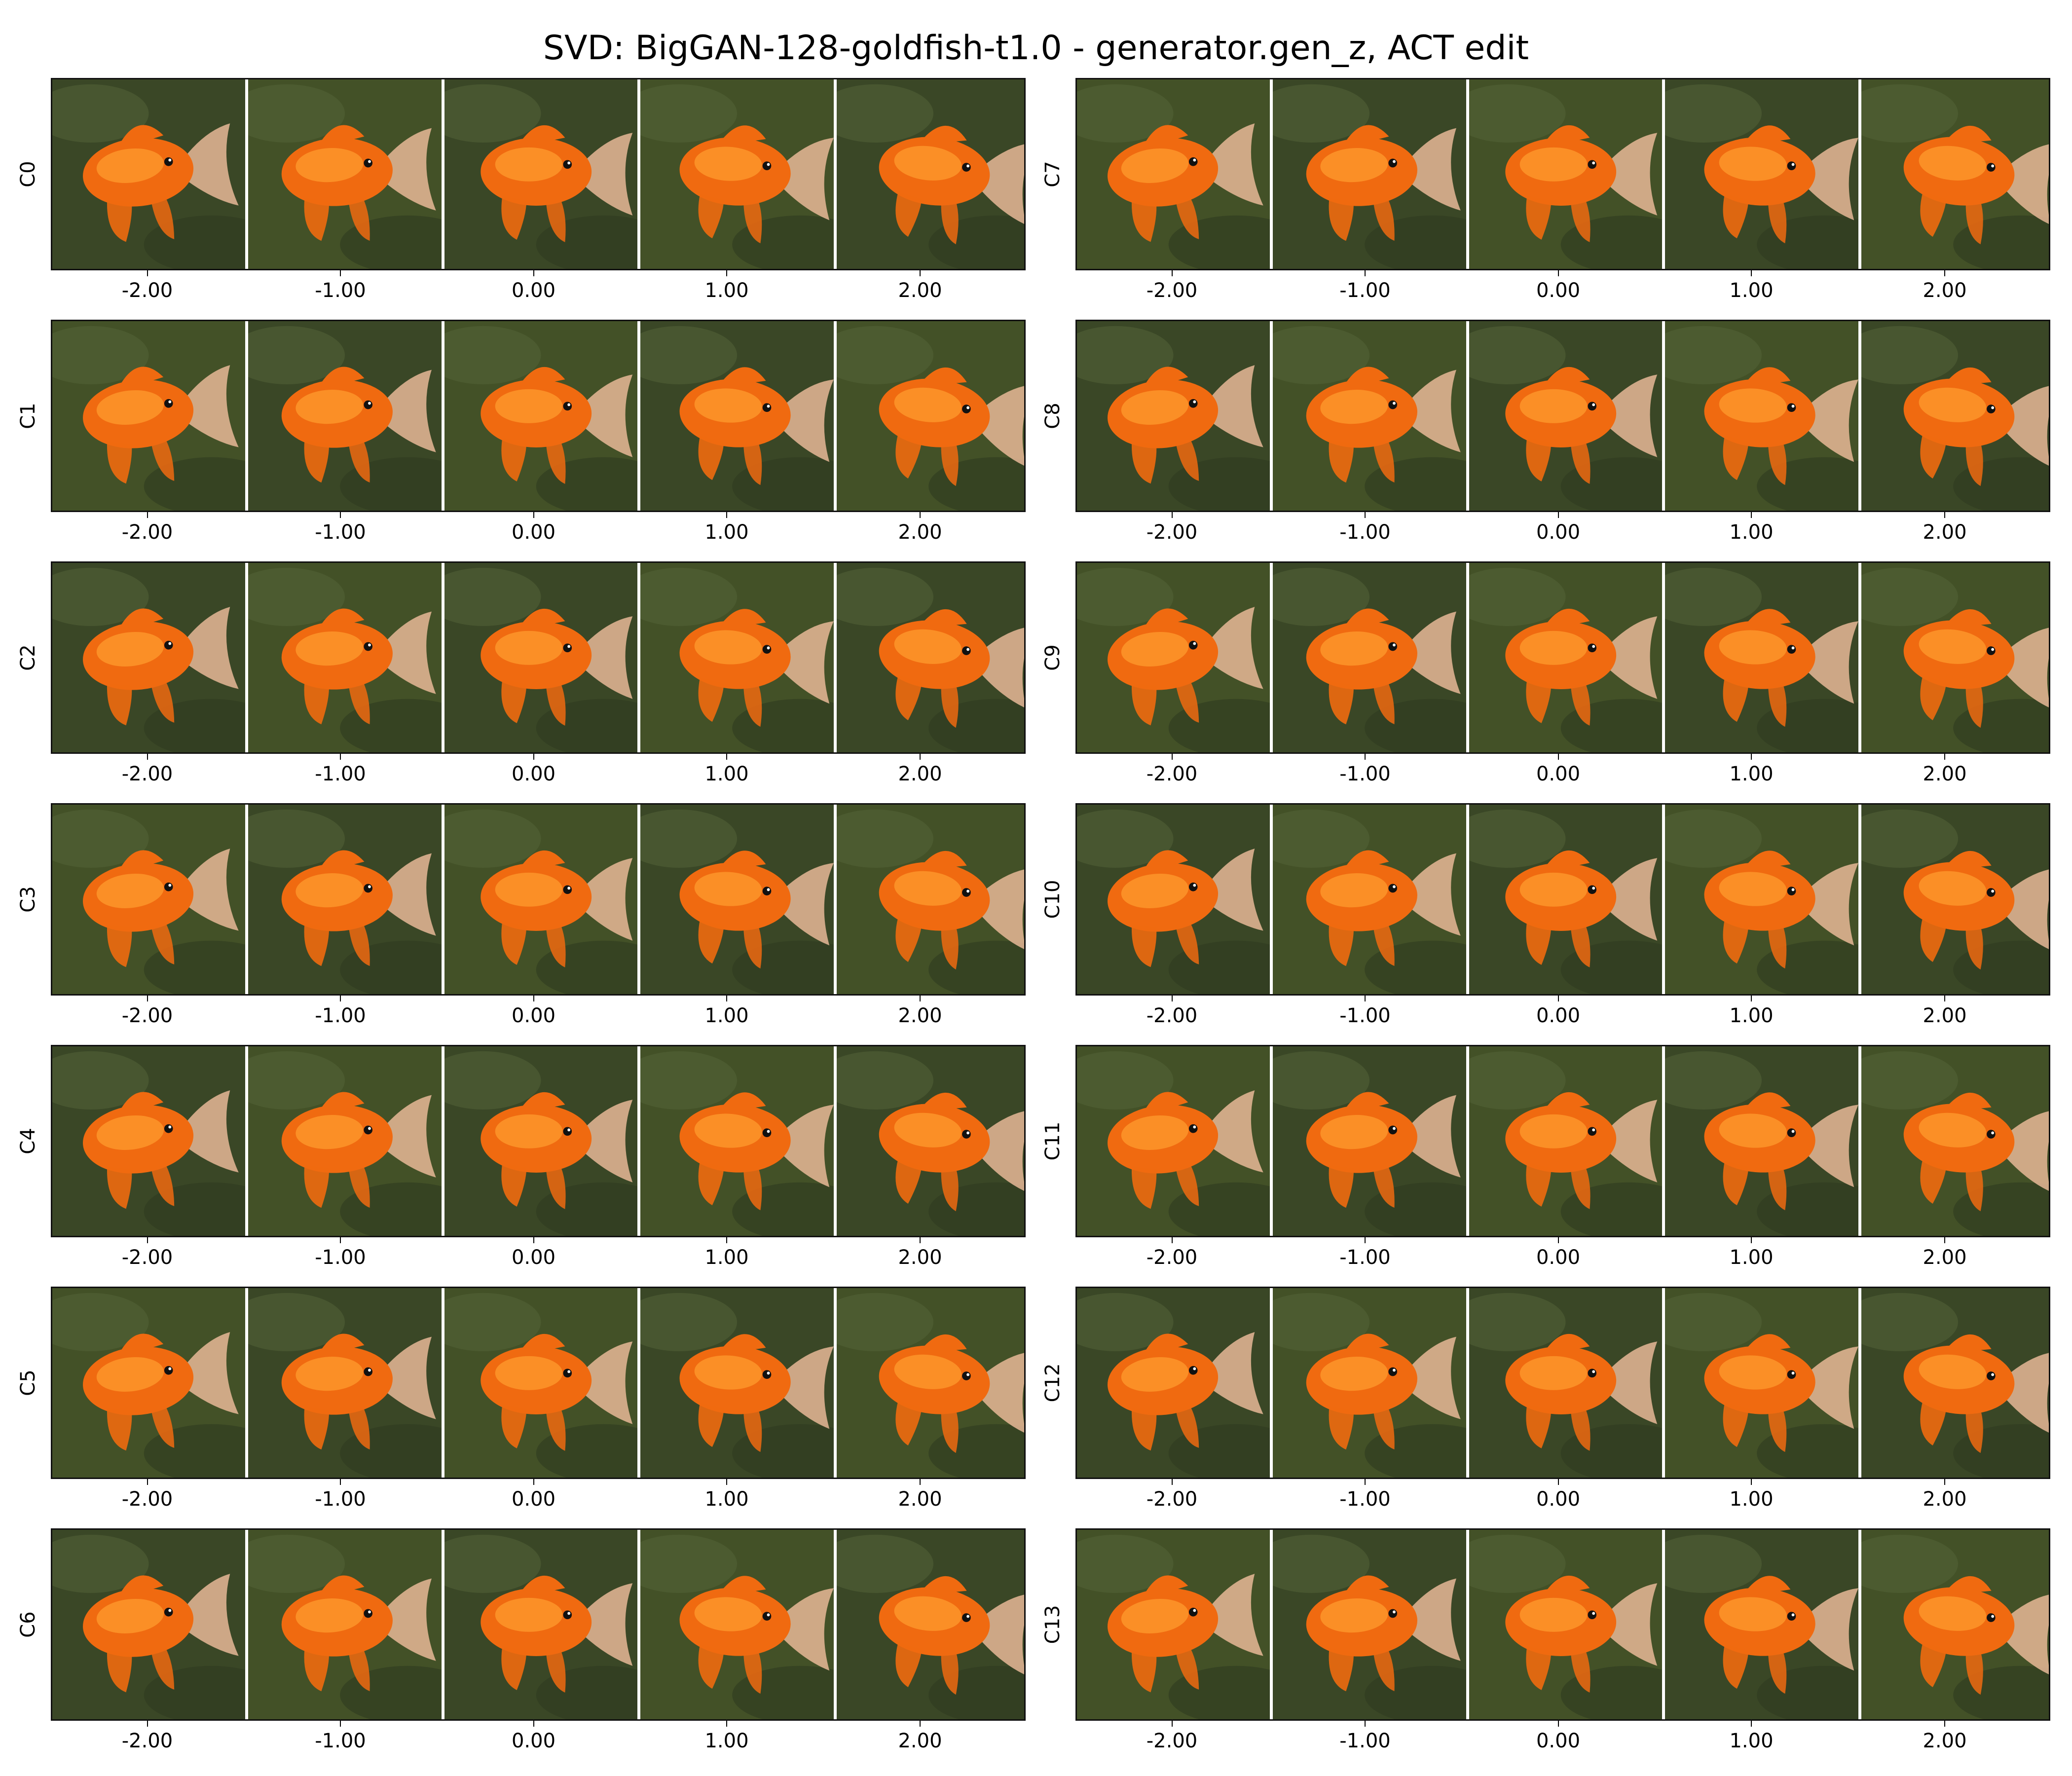  Describe the element at coordinates (1053, 1383) in the screenshot. I see `row-label: C12` at that location.